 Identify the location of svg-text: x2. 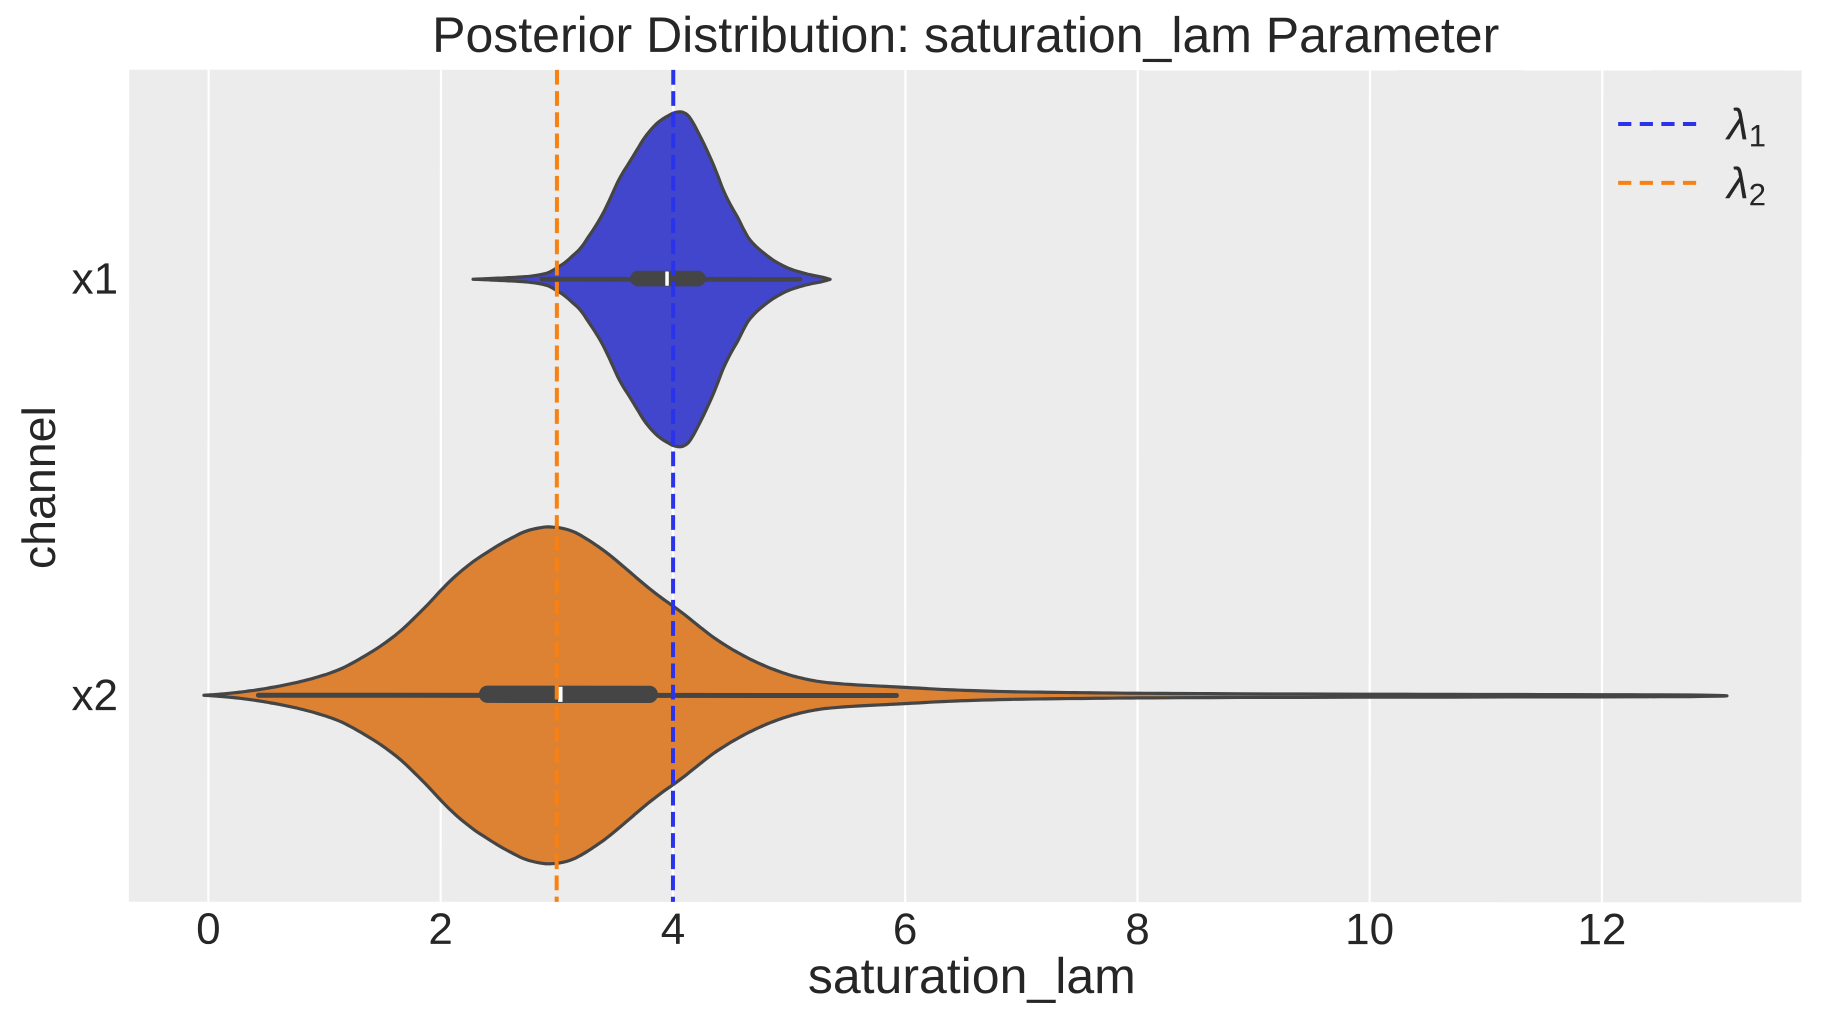
(94, 695).